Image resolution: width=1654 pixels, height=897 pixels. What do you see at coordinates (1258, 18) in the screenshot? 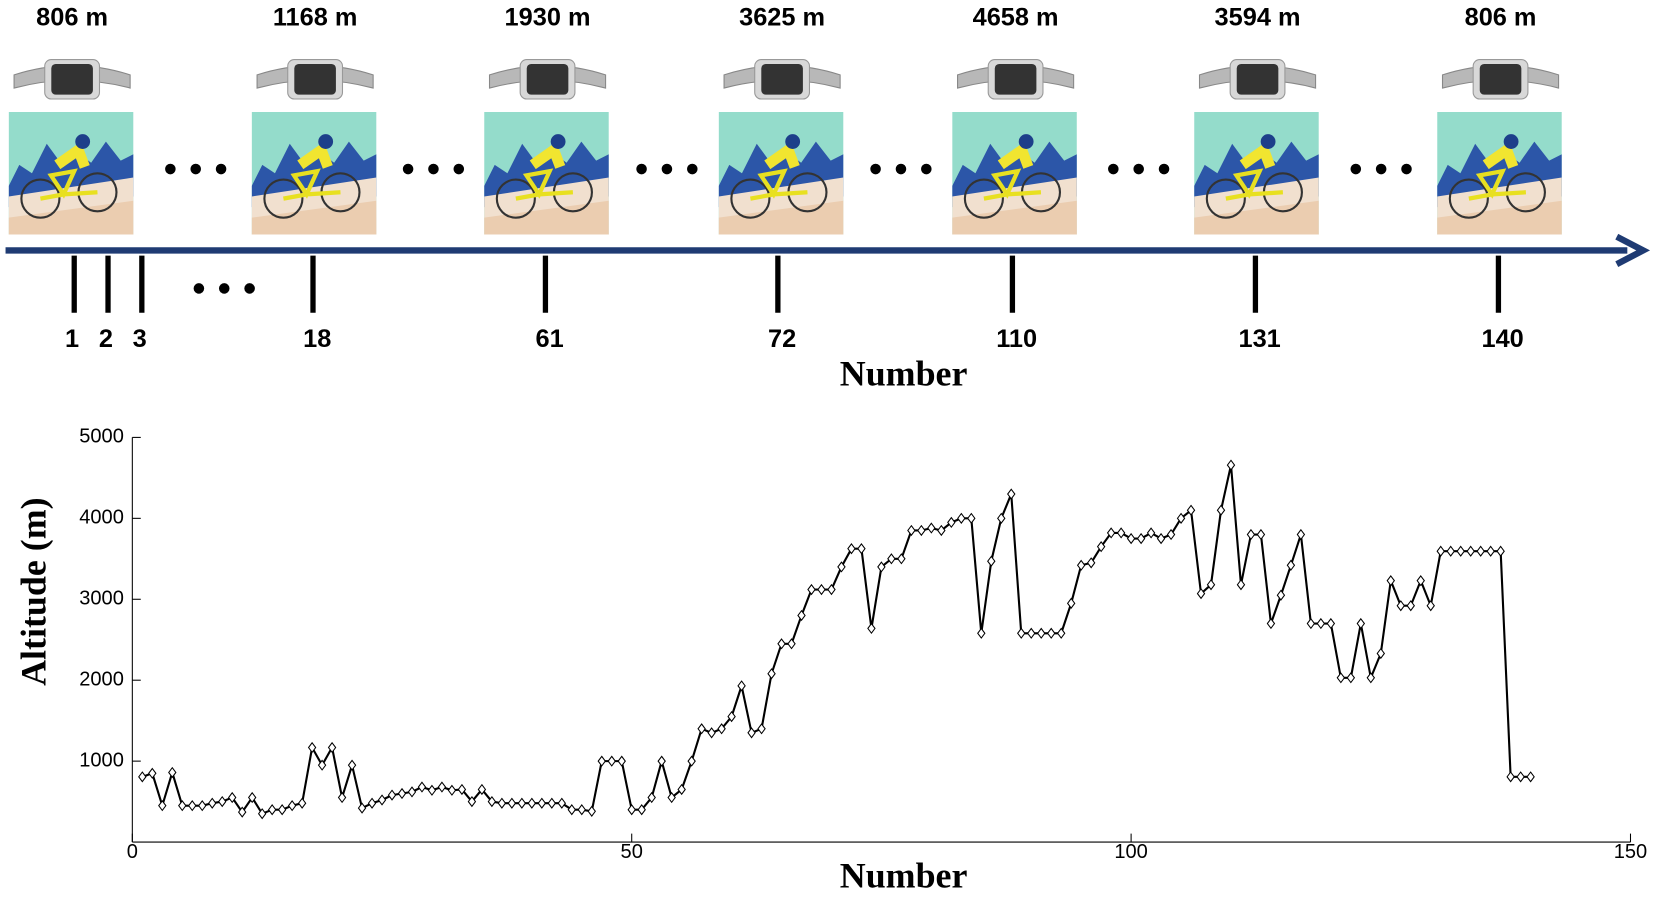
I see `altitude-label: 3594 m` at bounding box center [1258, 18].